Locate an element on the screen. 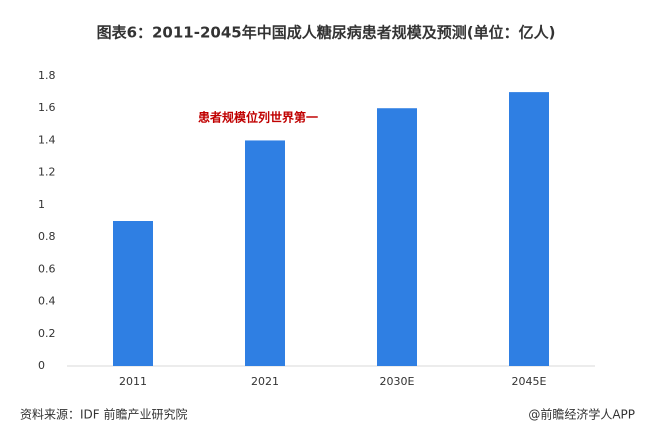 The image size is (652, 433). x-tick-label: 2030E is located at coordinates (397, 381).